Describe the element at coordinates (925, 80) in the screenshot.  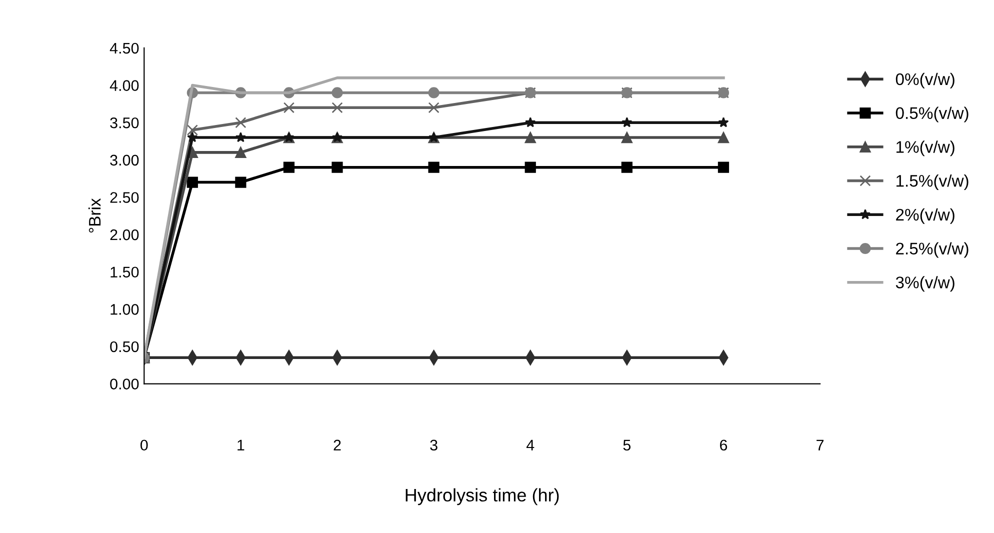
I see `legend-label: 0%(v/w)` at that location.